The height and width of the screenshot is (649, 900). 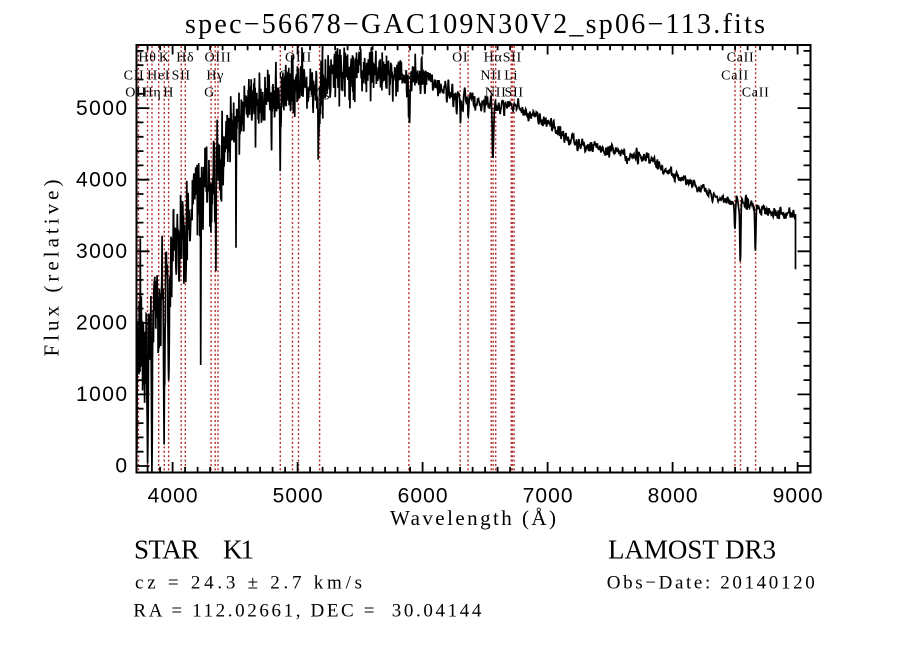 I want to click on svg-text: OI, so click(x=460, y=58).